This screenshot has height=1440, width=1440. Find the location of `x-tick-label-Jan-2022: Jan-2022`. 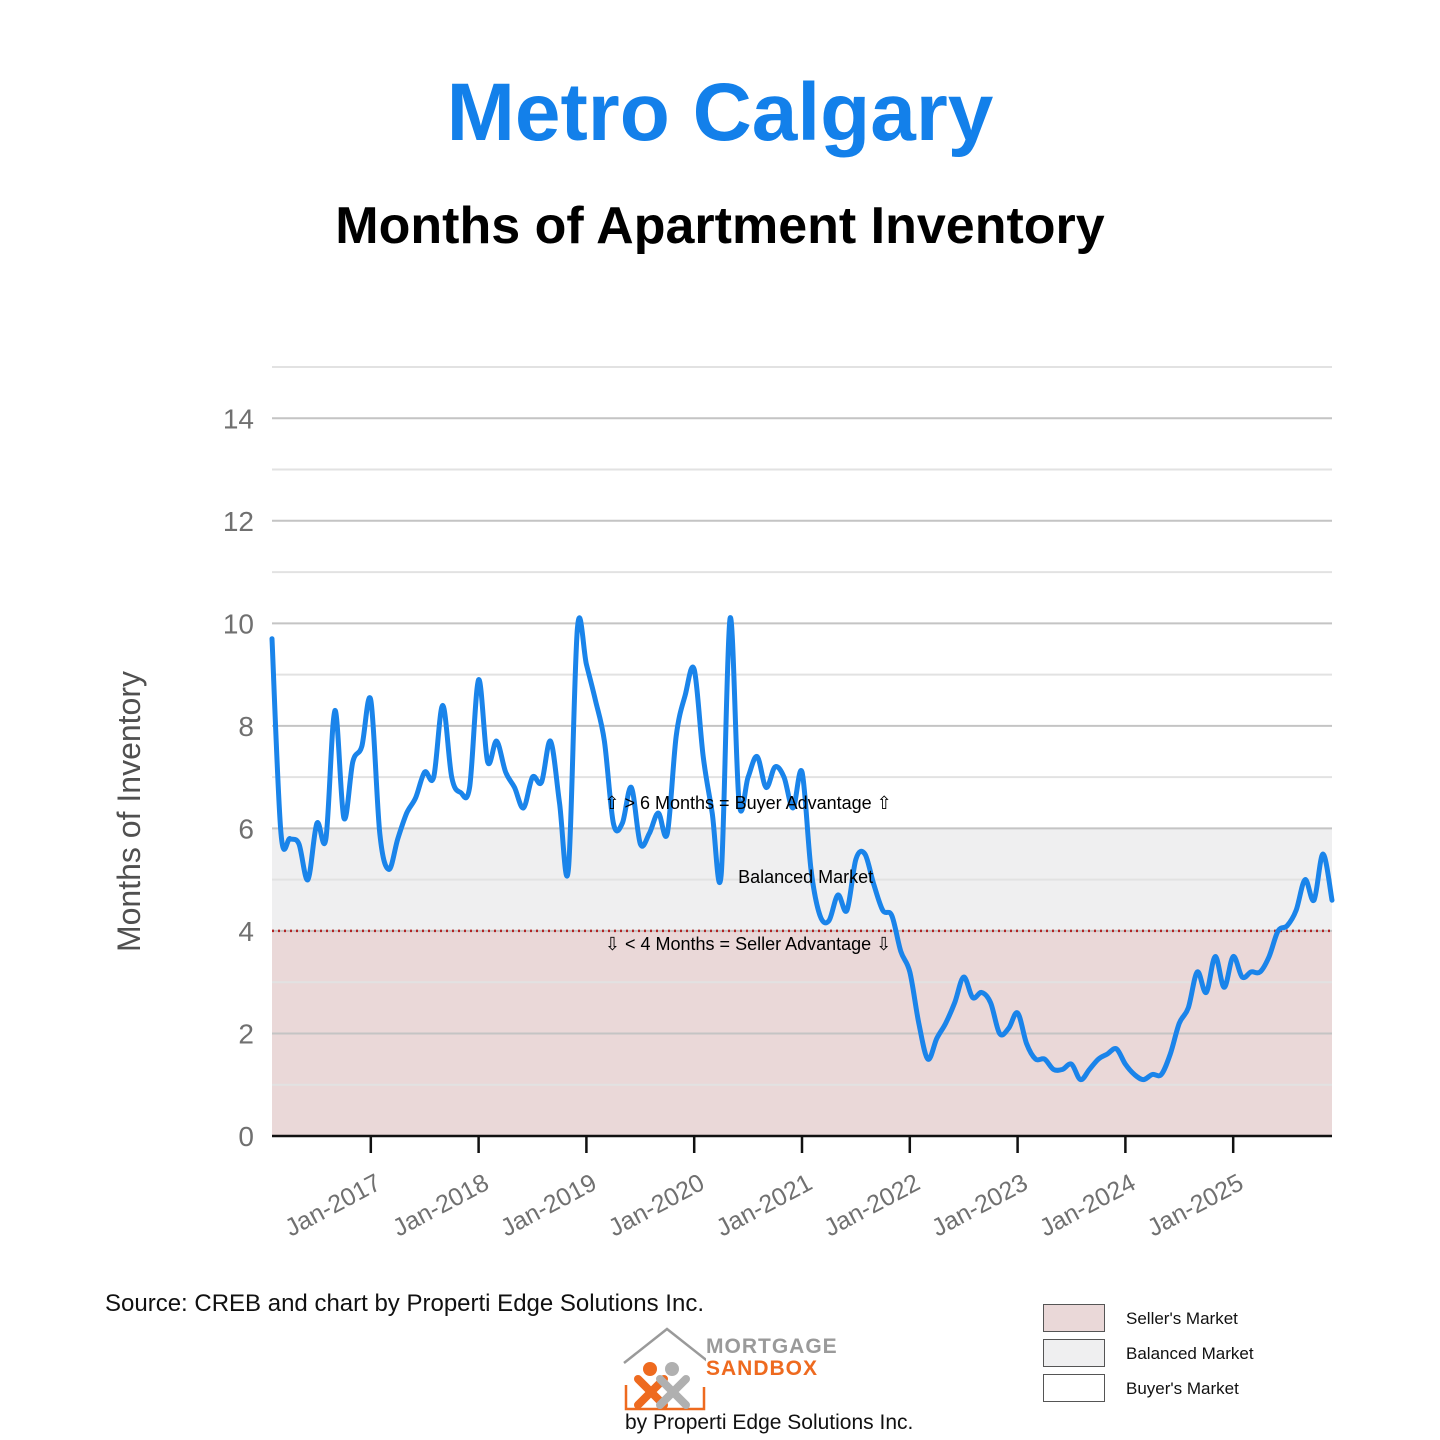

x-tick-label-Jan-2022: Jan-2022 is located at coordinates (871, 1206).